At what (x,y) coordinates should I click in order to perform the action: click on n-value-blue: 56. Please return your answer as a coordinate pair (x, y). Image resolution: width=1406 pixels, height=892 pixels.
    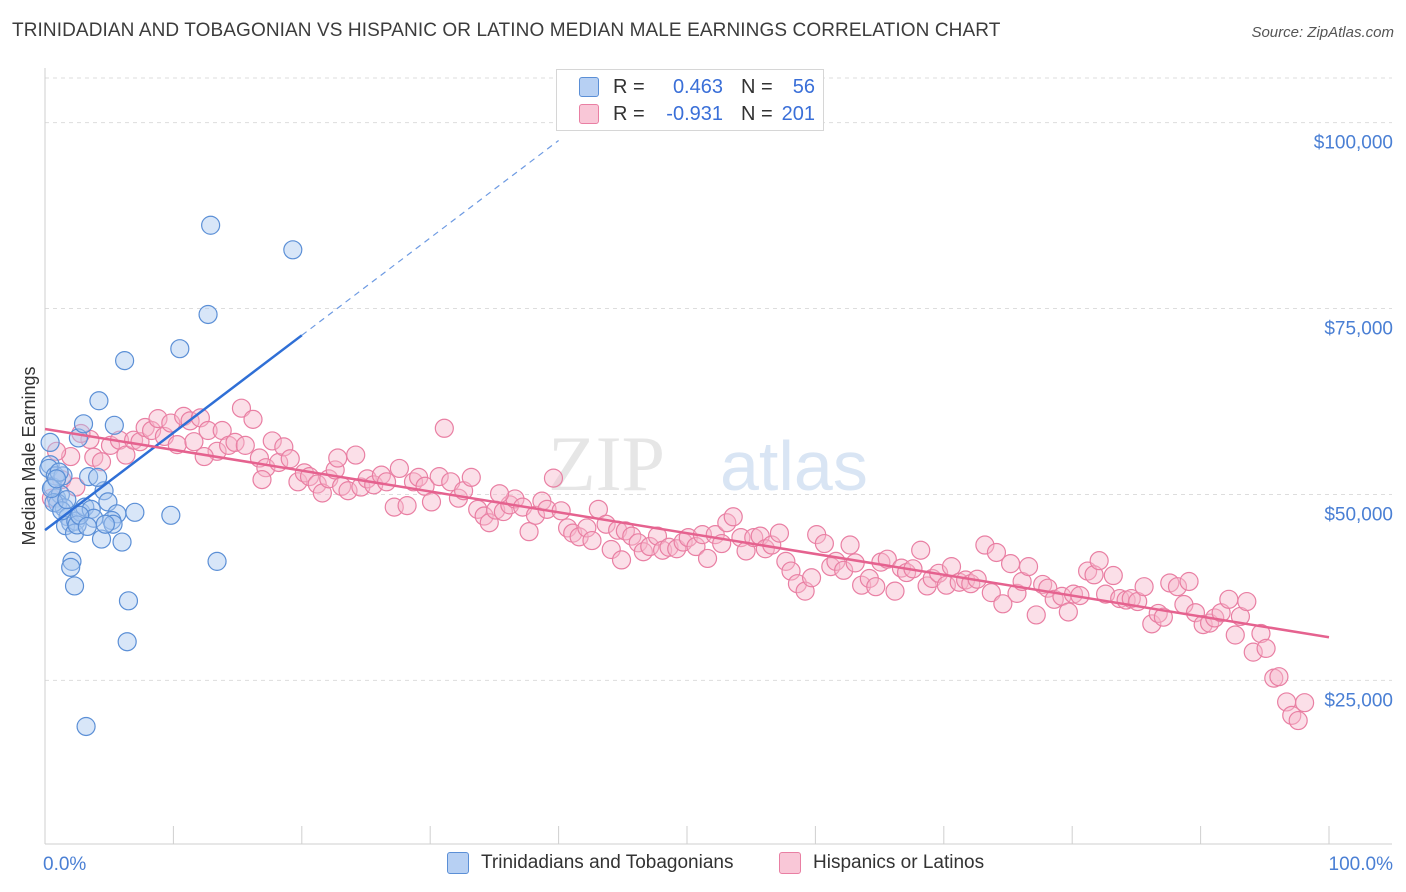
    Looking at the image, I should click on (803, 86).